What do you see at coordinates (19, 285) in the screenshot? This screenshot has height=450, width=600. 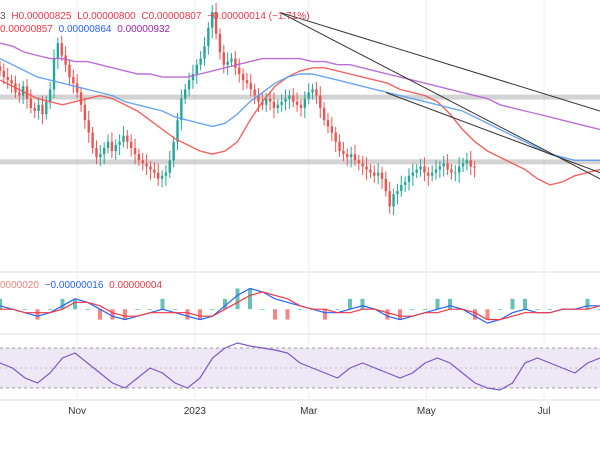 I see `macd-histogram-value: 0000020` at bounding box center [19, 285].